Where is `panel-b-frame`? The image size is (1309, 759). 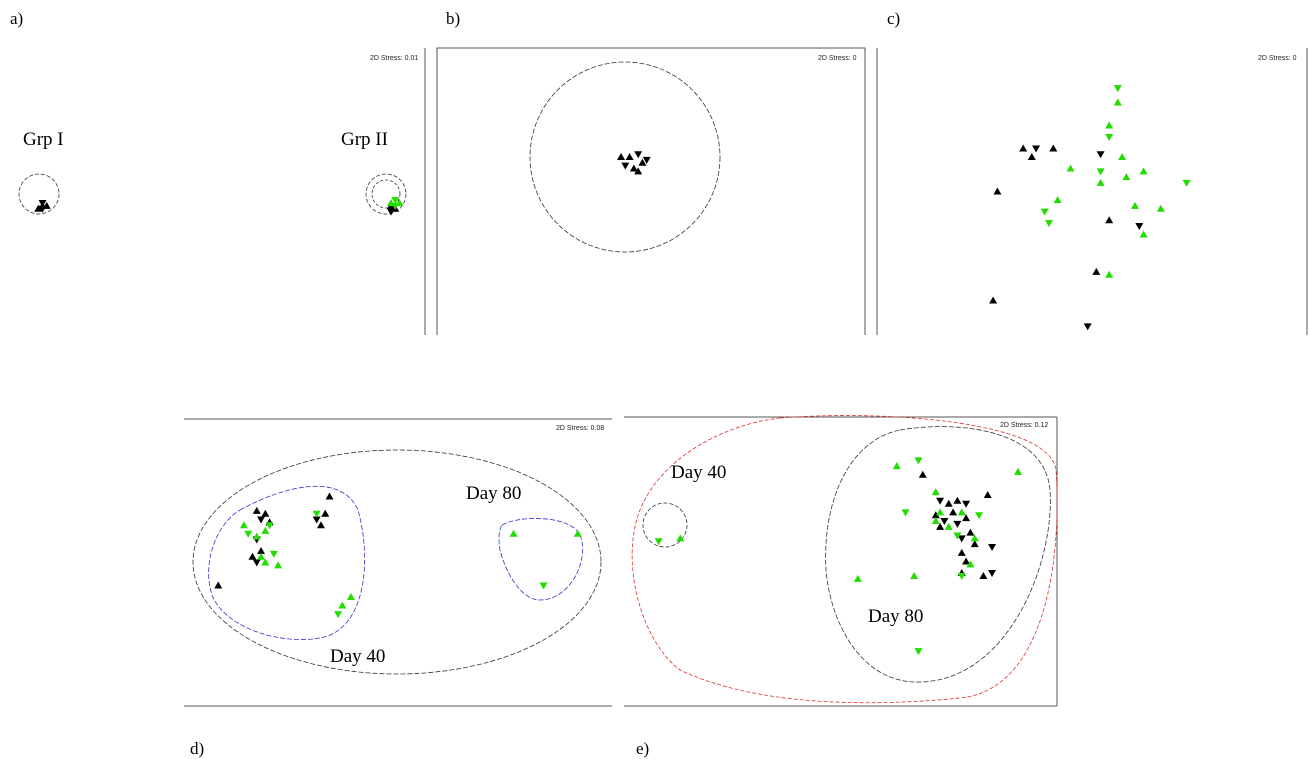
panel-b-frame is located at coordinates (651, 191).